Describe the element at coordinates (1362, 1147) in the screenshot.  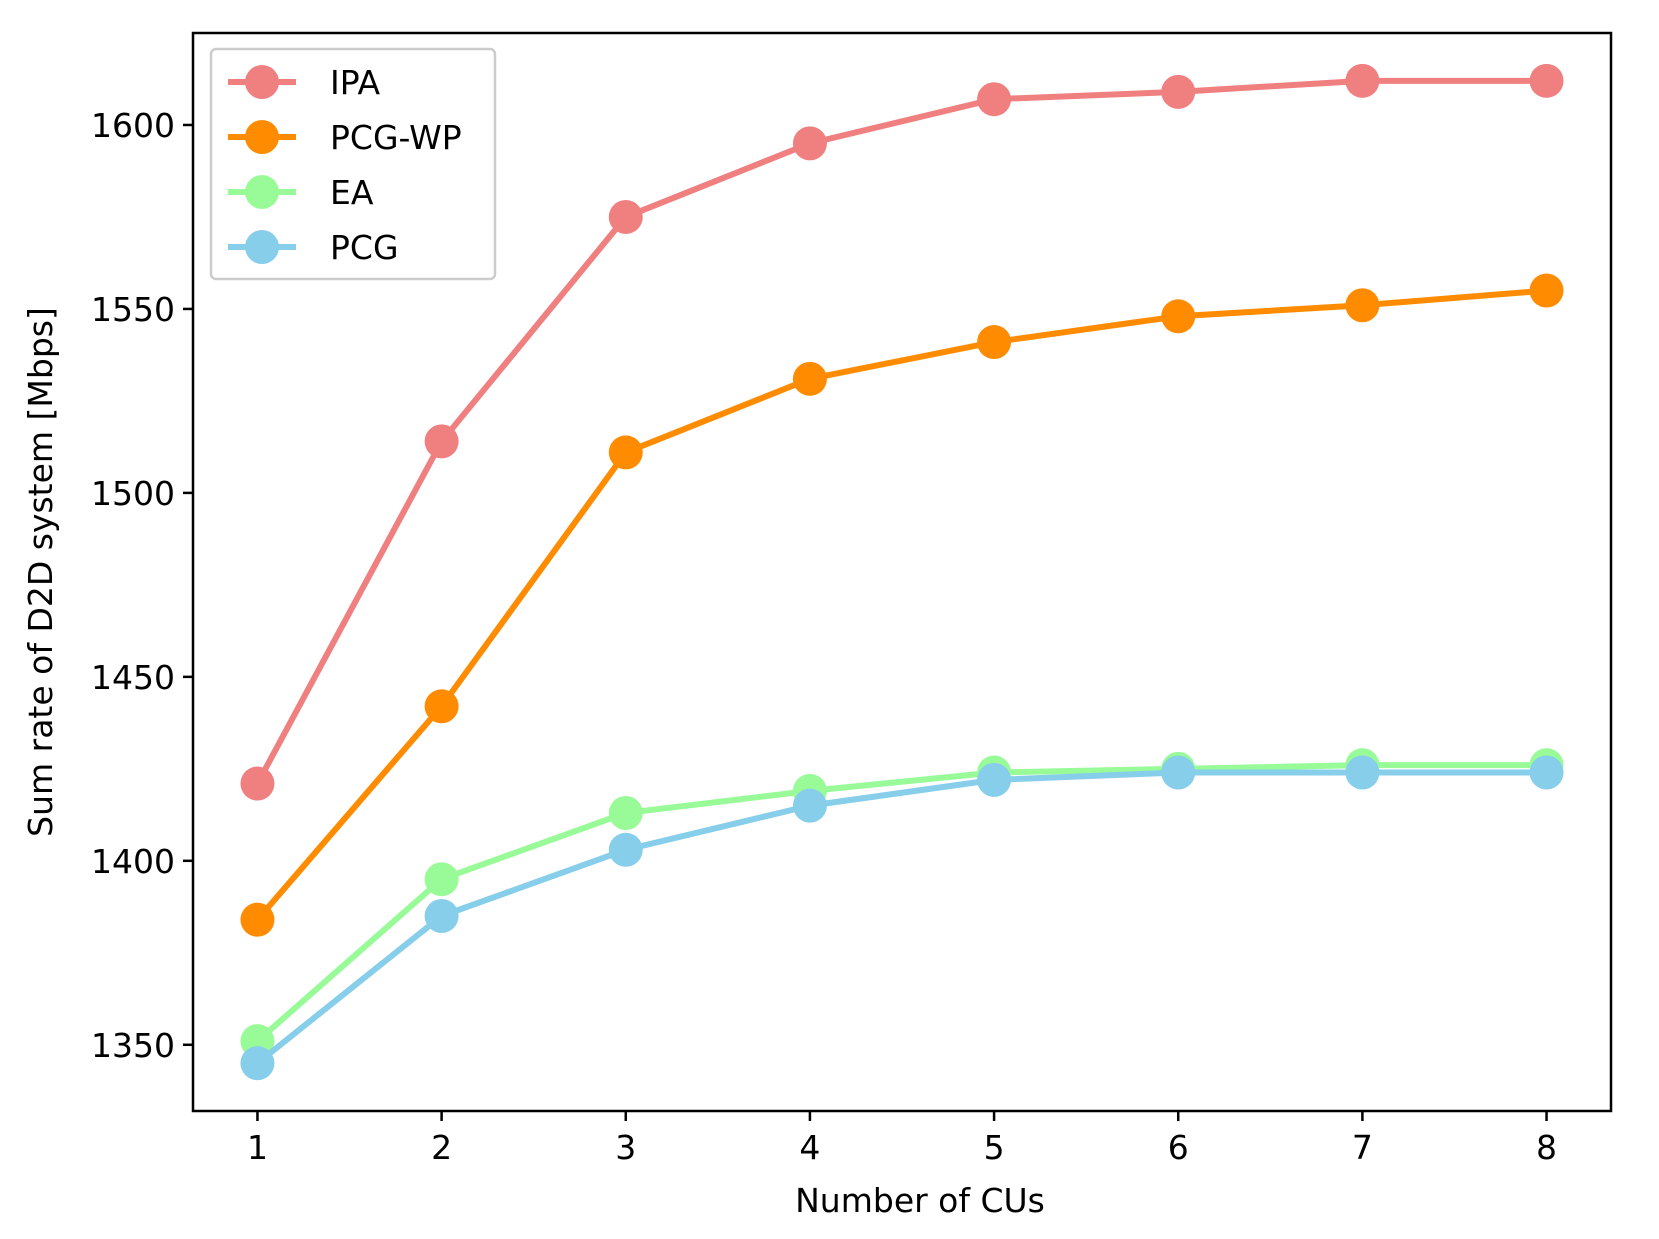
I see `x-tick-label: 7` at that location.